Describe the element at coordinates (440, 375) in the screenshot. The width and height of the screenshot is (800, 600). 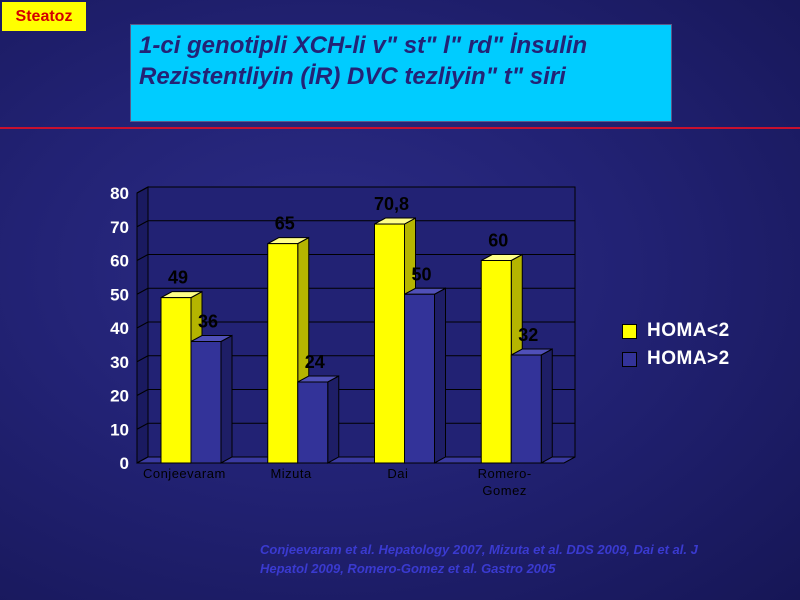
I see `bar-side-homa-gt2-dai` at that location.